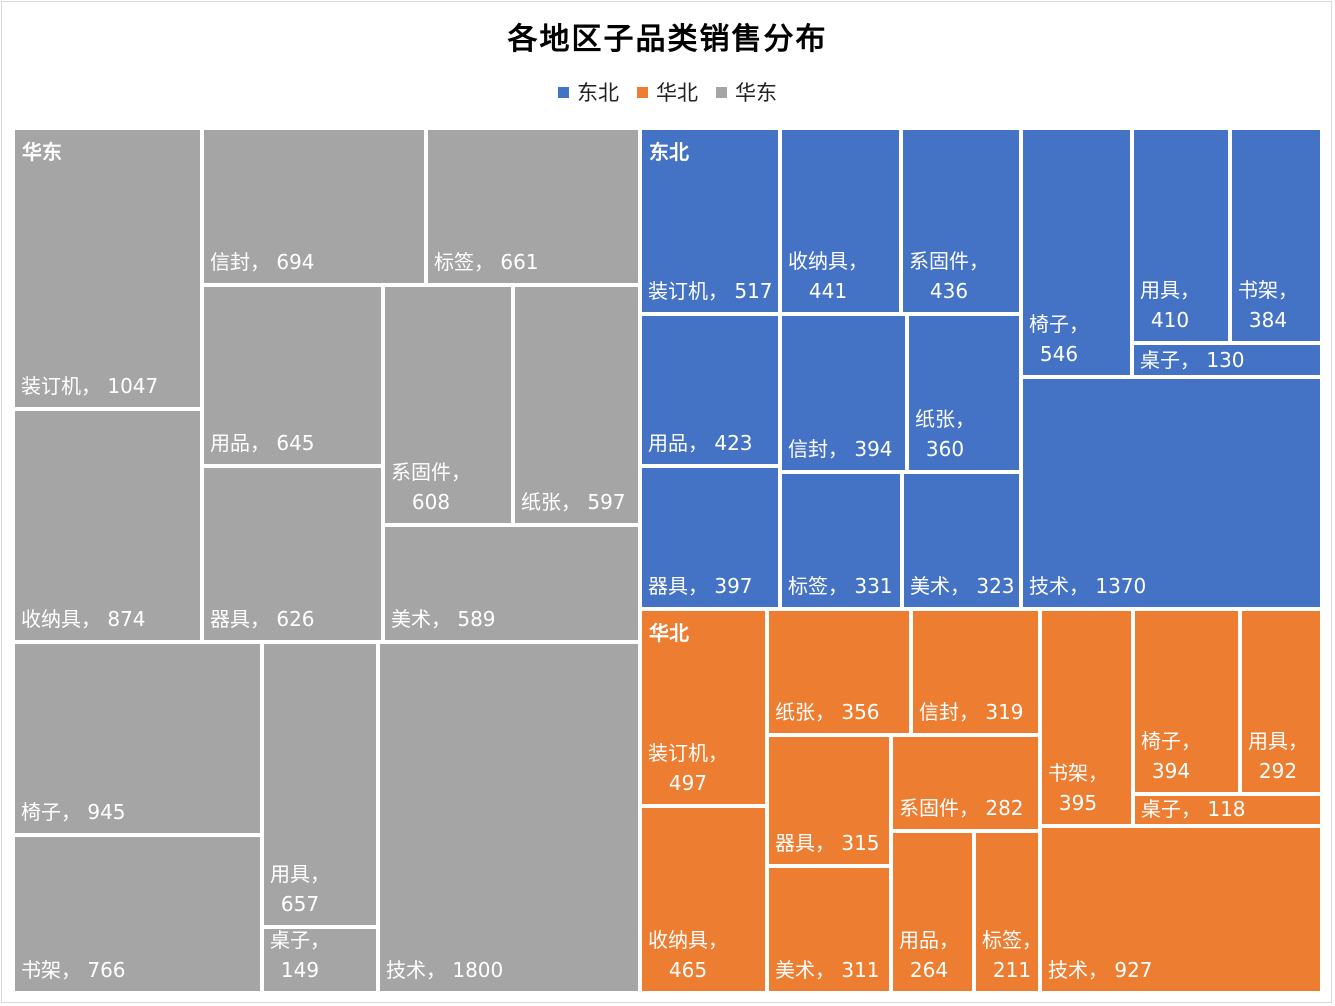 Image resolution: width=1335 pixels, height=1006 pixels. I want to click on tile-label: 技术， 927, so click(1100, 970).